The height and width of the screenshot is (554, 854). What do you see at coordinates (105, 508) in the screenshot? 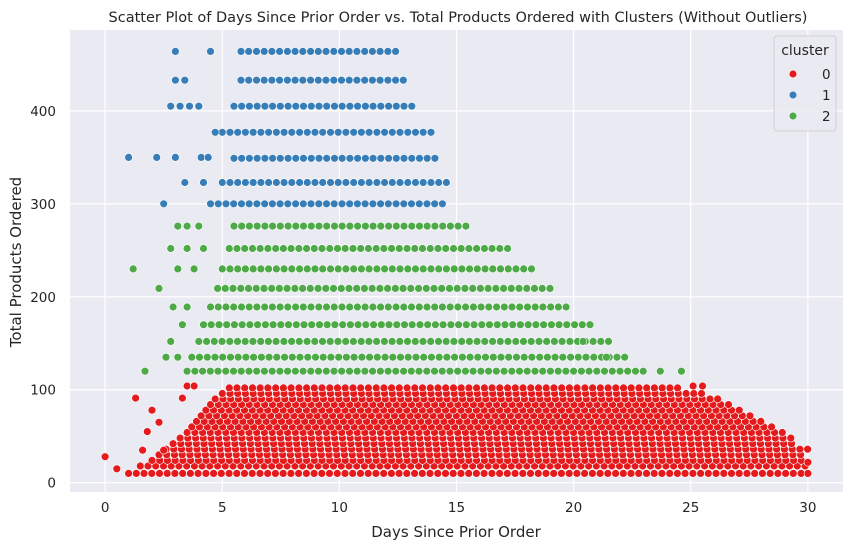
I see `x-tick-label: 0` at bounding box center [105, 508].